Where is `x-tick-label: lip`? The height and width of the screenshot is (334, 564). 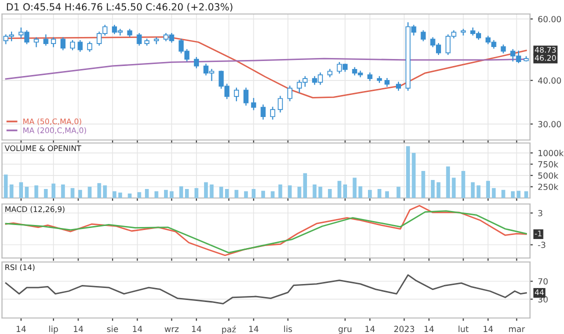
x-tick-label: lip is located at coordinates (53, 330).